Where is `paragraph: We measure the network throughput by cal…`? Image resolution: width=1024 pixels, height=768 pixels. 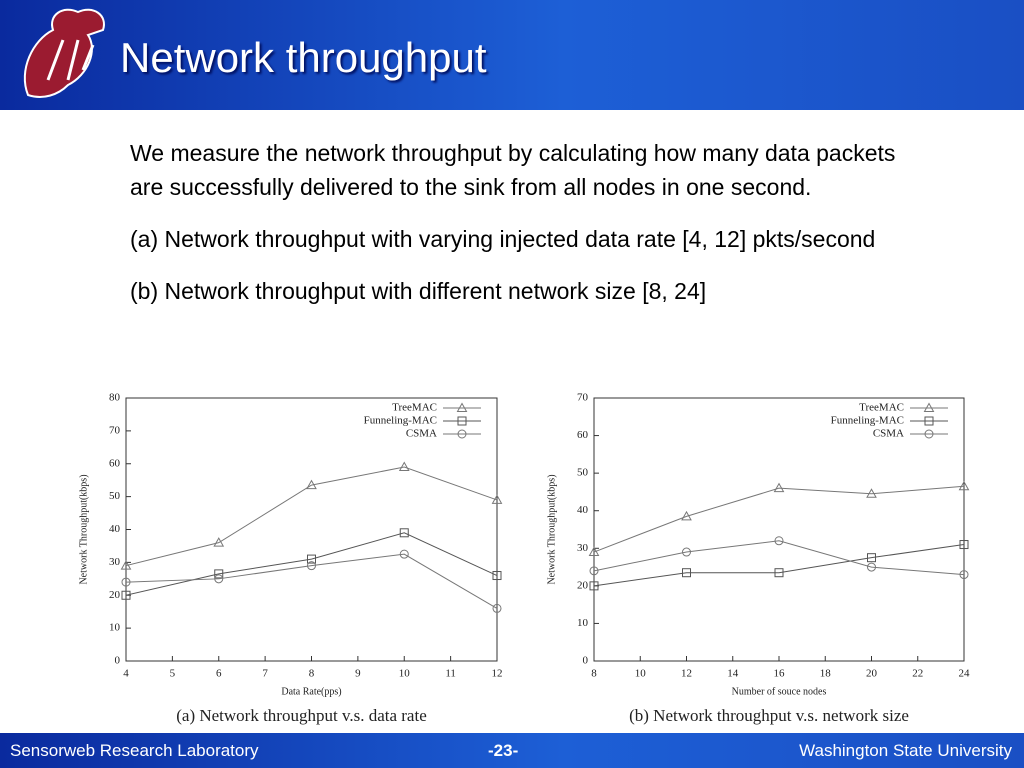 paragraph: We measure the network throughput by cal… is located at coordinates (513, 170).